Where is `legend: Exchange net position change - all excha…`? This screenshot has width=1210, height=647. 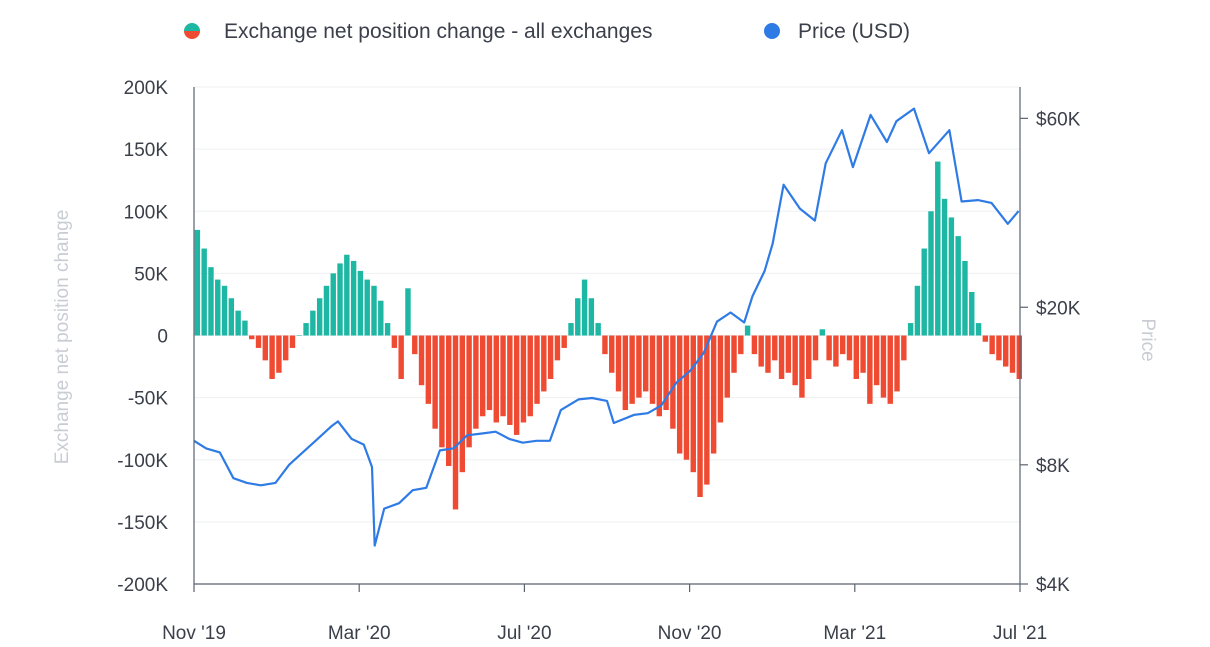
legend: Exchange net position change - all excha… is located at coordinates (547, 31).